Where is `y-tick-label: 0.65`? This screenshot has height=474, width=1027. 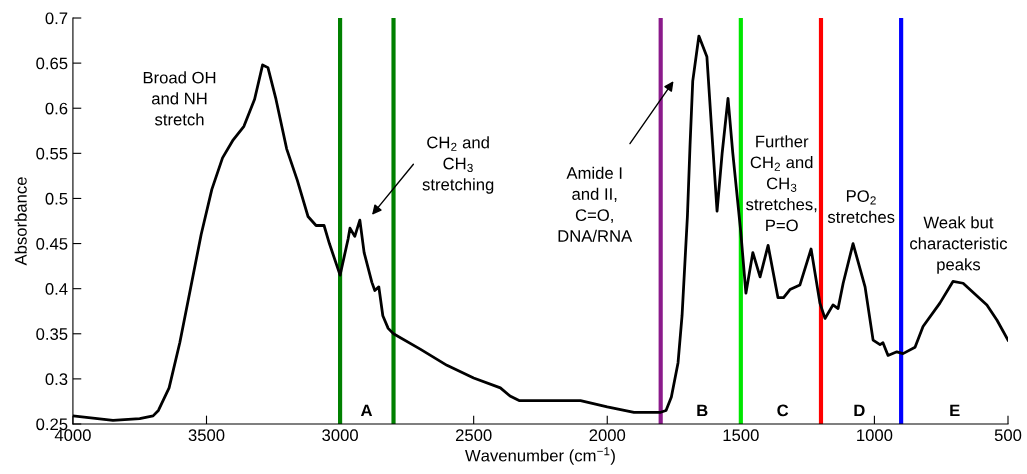
y-tick-label: 0.65 is located at coordinates (52, 63).